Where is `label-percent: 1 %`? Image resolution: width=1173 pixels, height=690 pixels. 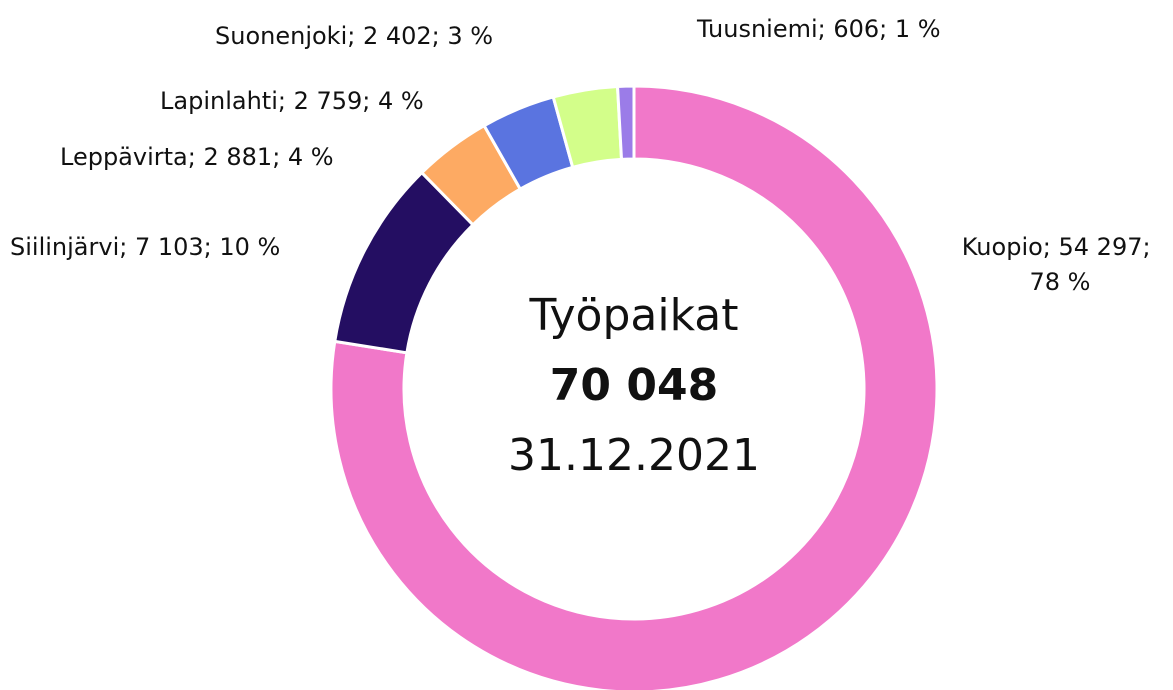
label-percent: 1 % is located at coordinates (918, 29).